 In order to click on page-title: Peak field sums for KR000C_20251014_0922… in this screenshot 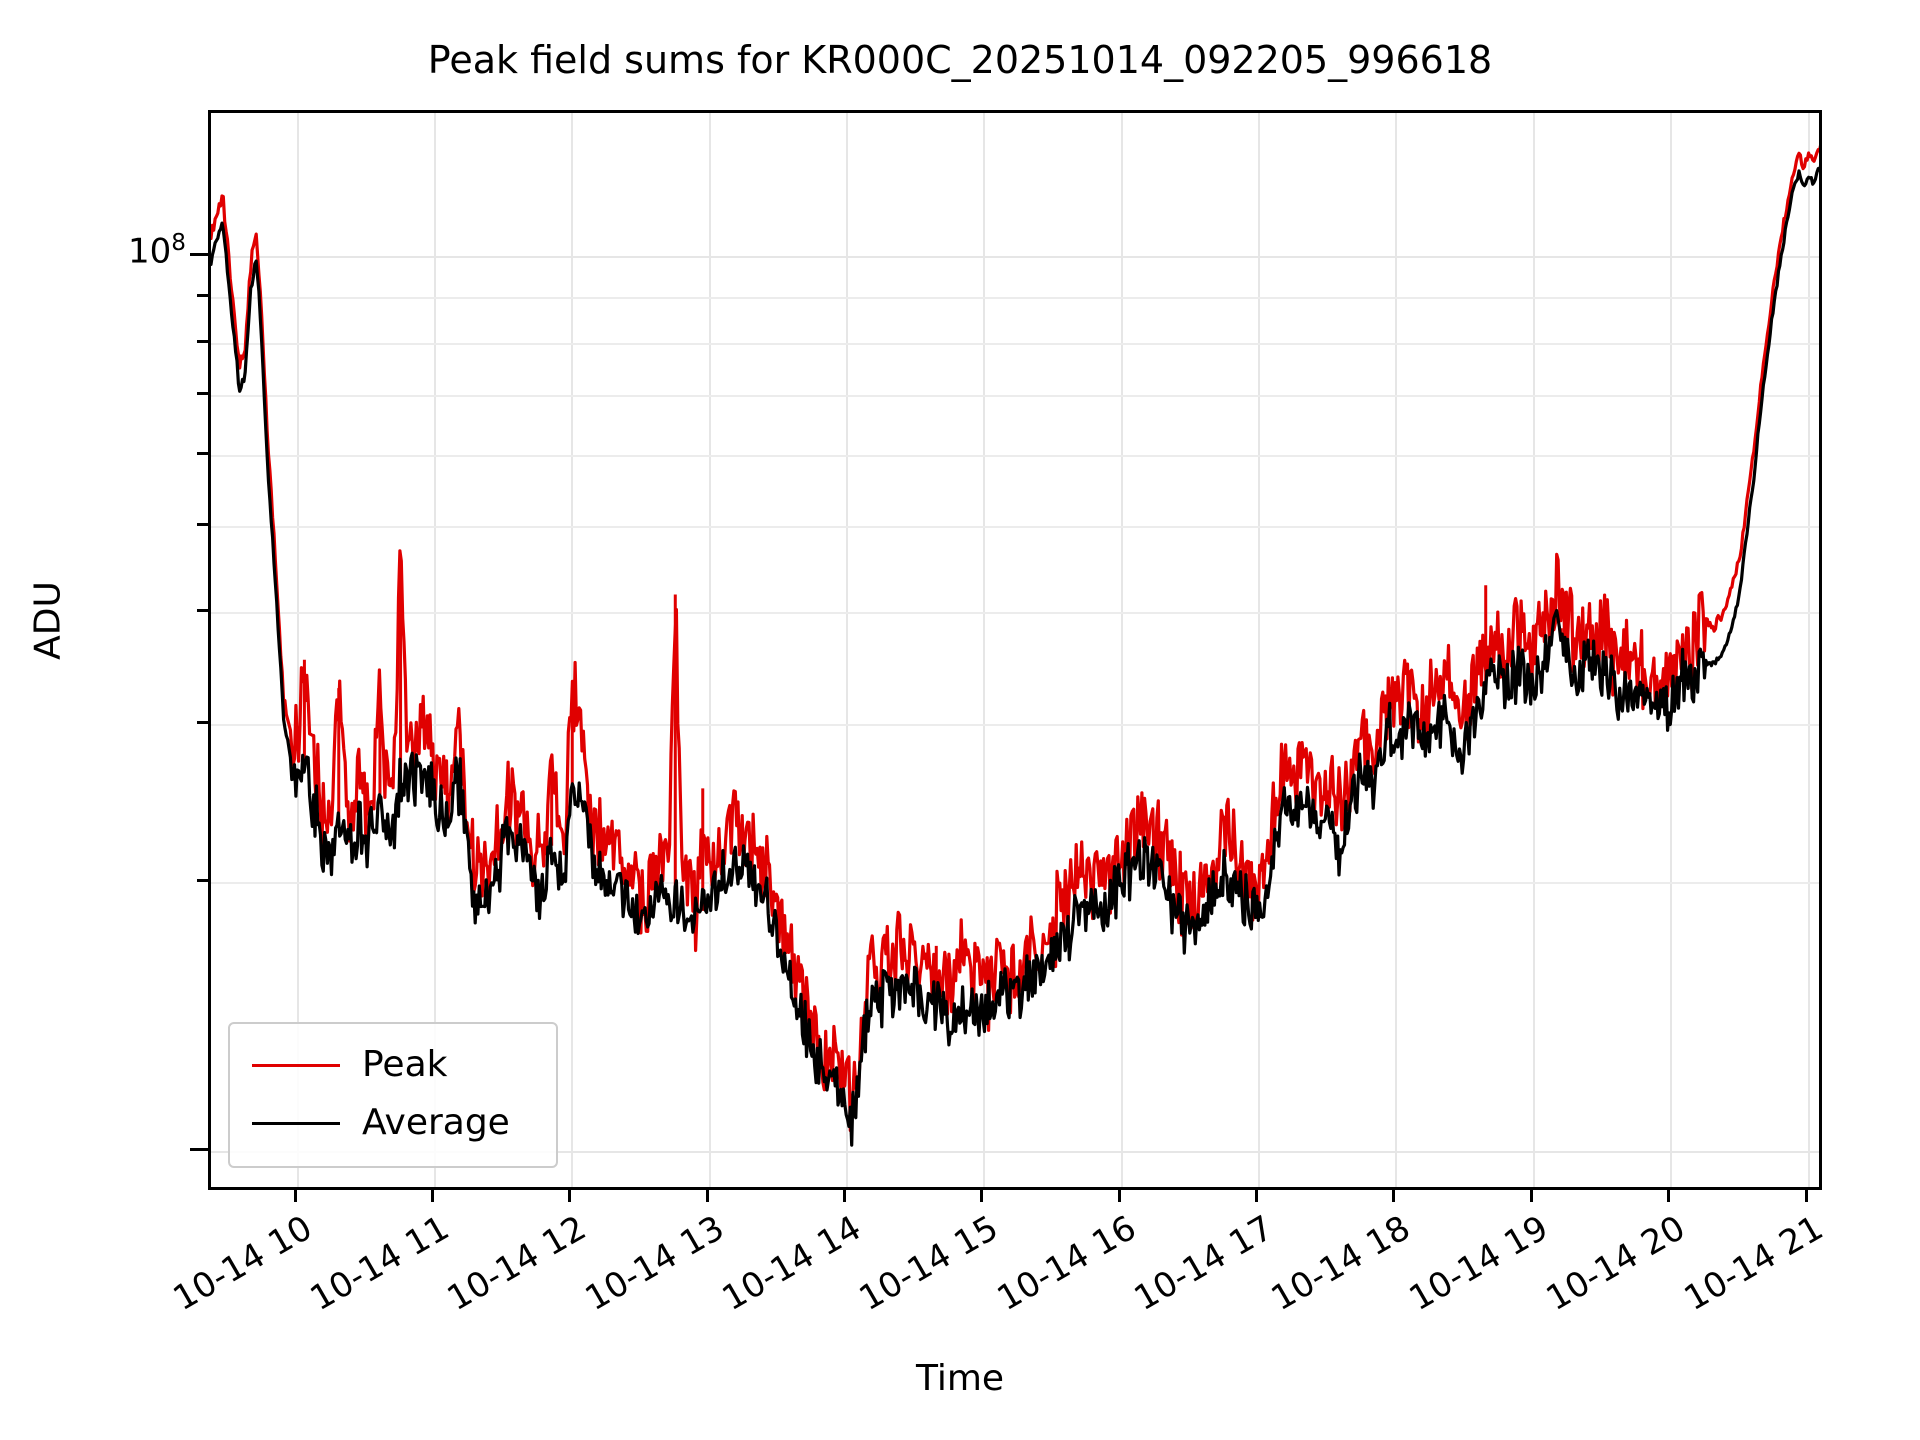, I will do `click(960, 60)`.